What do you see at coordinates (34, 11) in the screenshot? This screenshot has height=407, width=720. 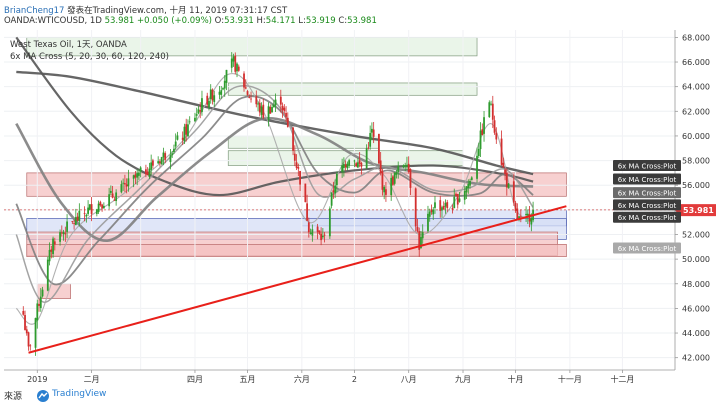 I see `author-link: BrianCheng17` at bounding box center [34, 11].